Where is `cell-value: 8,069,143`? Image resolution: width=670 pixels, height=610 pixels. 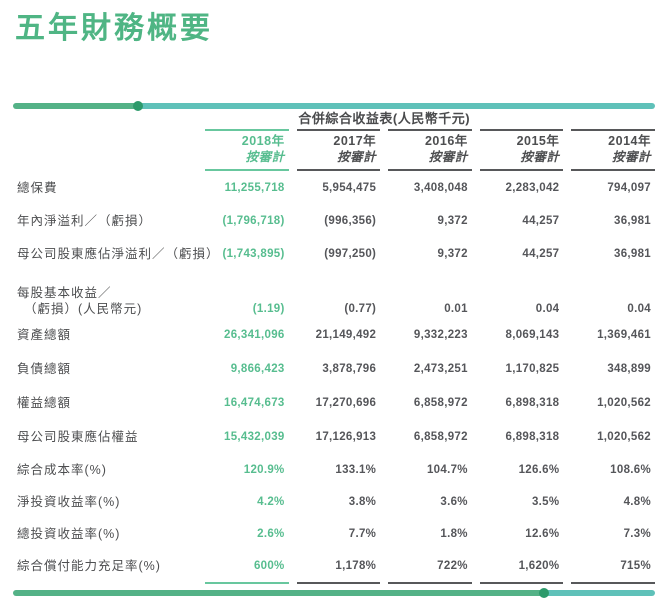 cell-value: 8,069,143 is located at coordinates (532, 335).